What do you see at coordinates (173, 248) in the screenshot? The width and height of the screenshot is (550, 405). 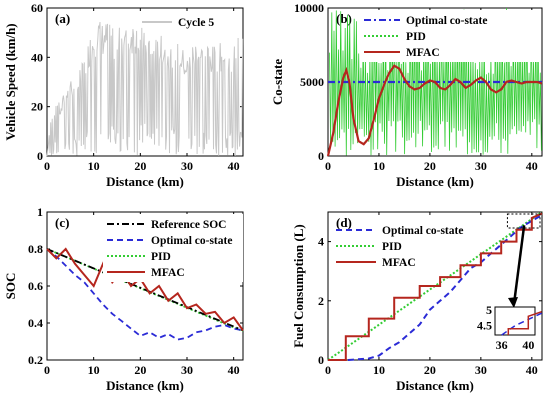 I see `legend-box` at bounding box center [173, 248].